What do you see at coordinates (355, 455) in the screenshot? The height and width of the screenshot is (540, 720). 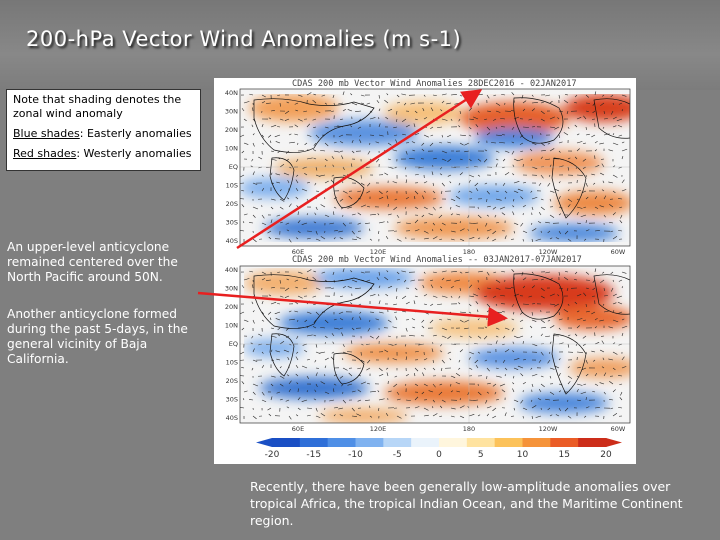 I see `colorbar-label: -10` at bounding box center [355, 455].